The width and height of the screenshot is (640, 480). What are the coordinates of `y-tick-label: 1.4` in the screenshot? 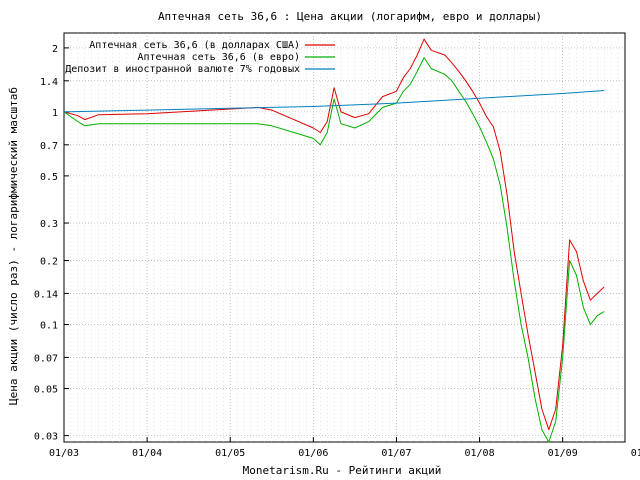 It's located at (49, 82).